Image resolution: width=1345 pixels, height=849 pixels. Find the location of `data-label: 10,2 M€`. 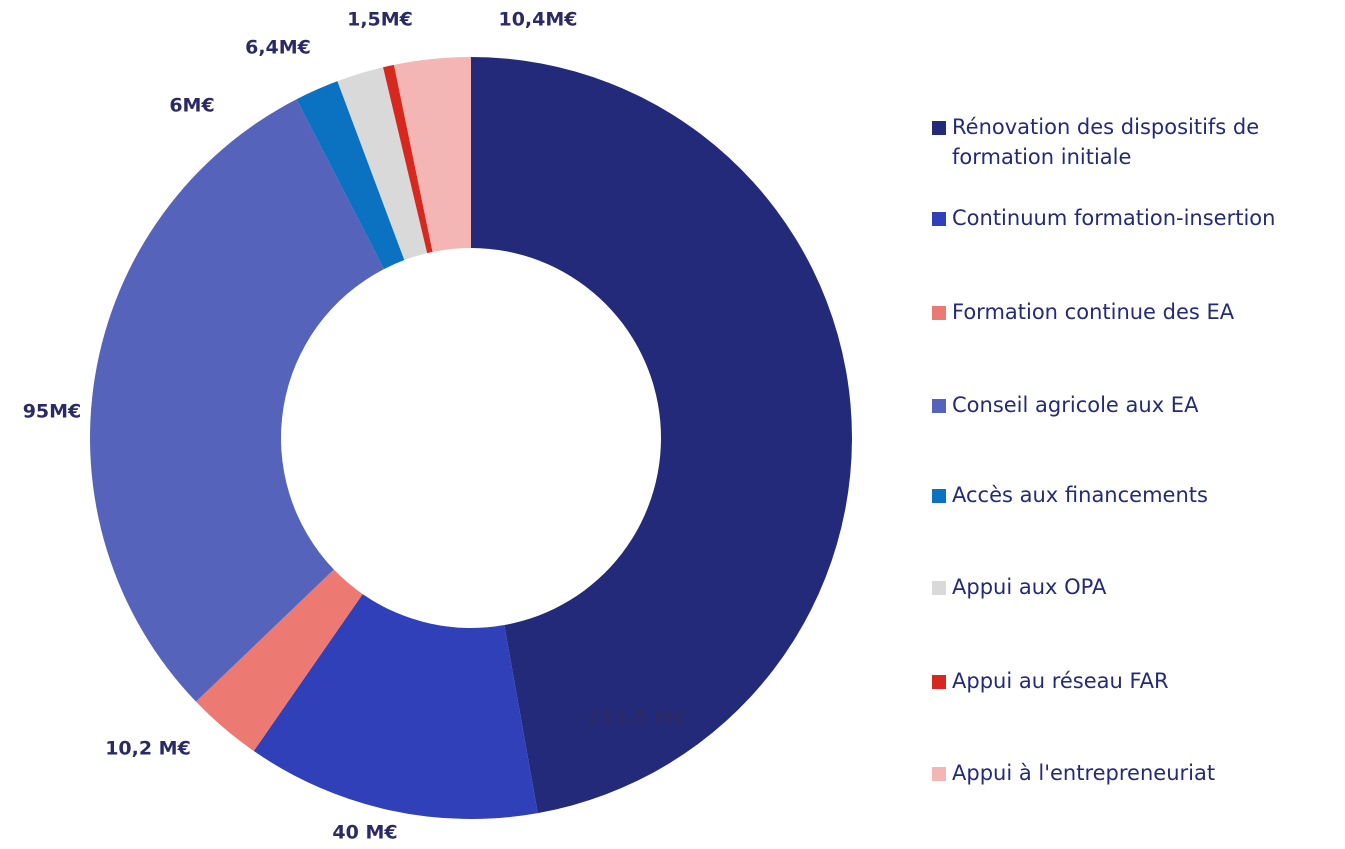

data-label: 10,2 M€ is located at coordinates (148, 749).